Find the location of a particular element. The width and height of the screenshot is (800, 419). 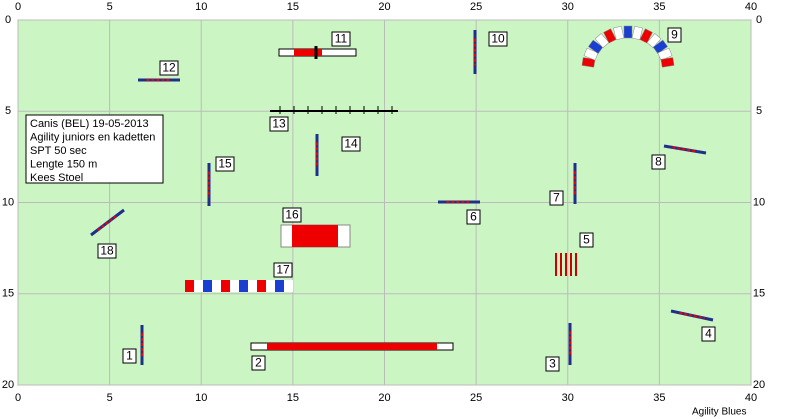

obstacle-number: 10 is located at coordinates (498, 39).